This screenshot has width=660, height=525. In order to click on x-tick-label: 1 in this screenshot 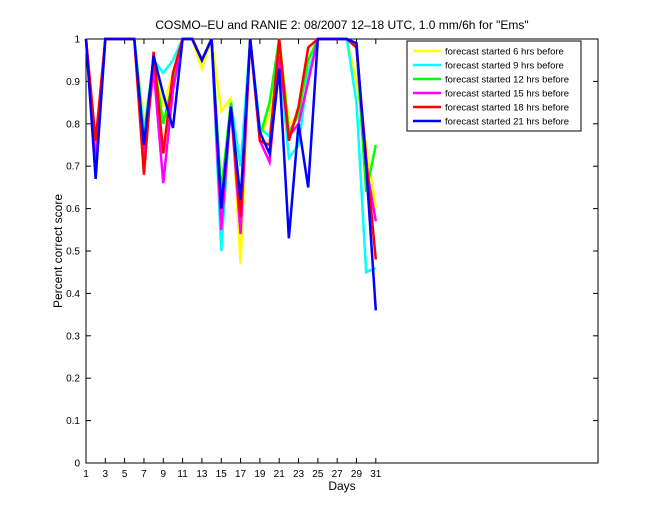, I will do `click(86, 474)`.